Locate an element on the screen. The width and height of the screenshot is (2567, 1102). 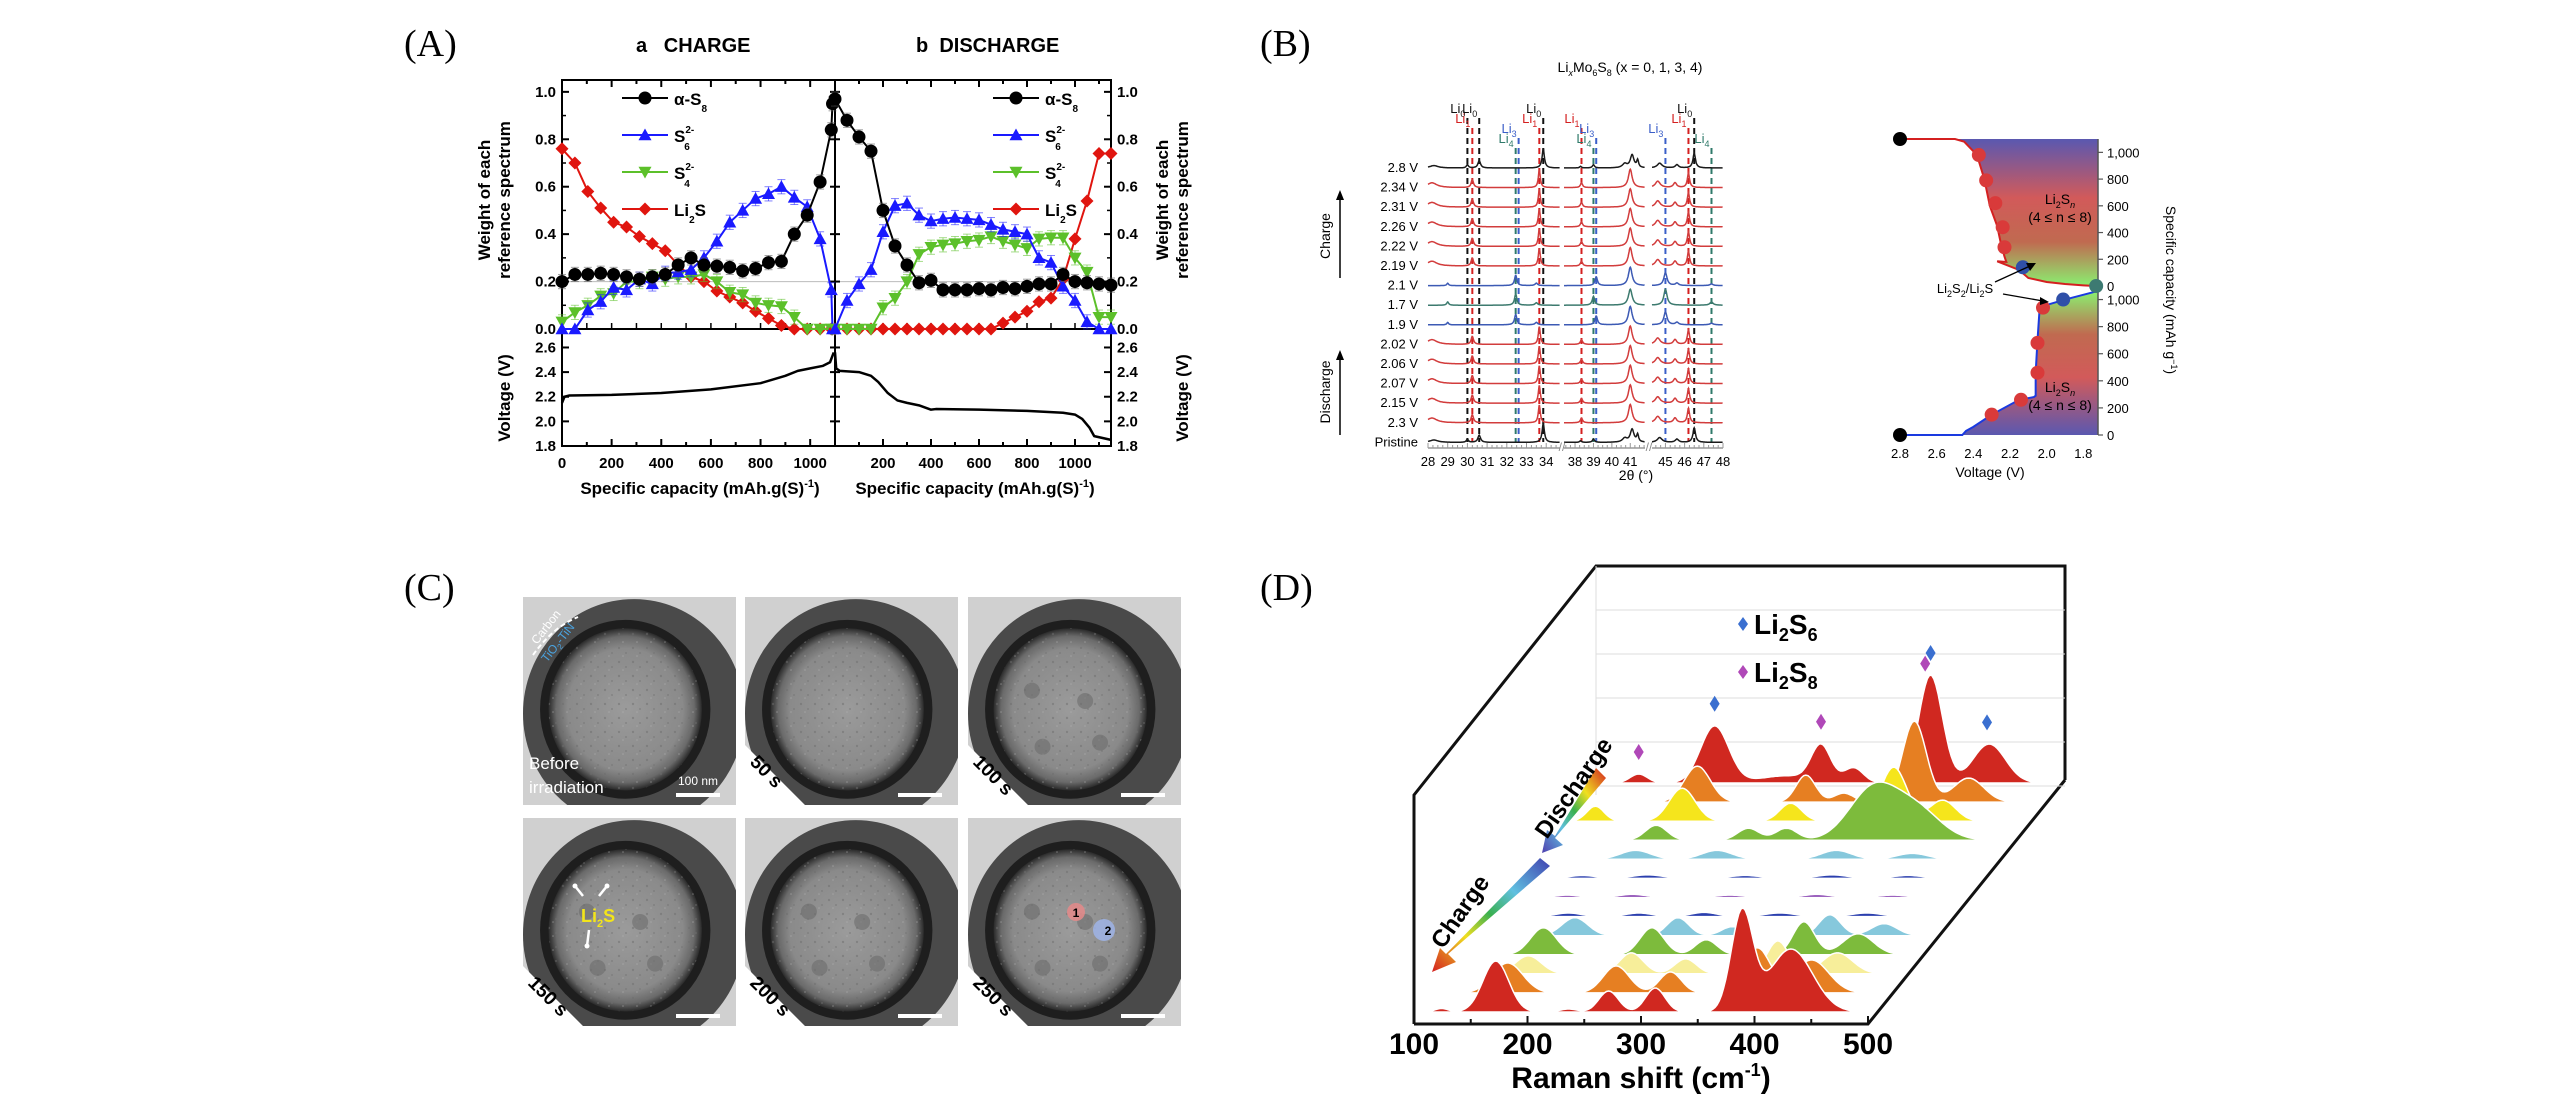
xrd-trace-label: Pristine is located at coordinates (1396, 441).